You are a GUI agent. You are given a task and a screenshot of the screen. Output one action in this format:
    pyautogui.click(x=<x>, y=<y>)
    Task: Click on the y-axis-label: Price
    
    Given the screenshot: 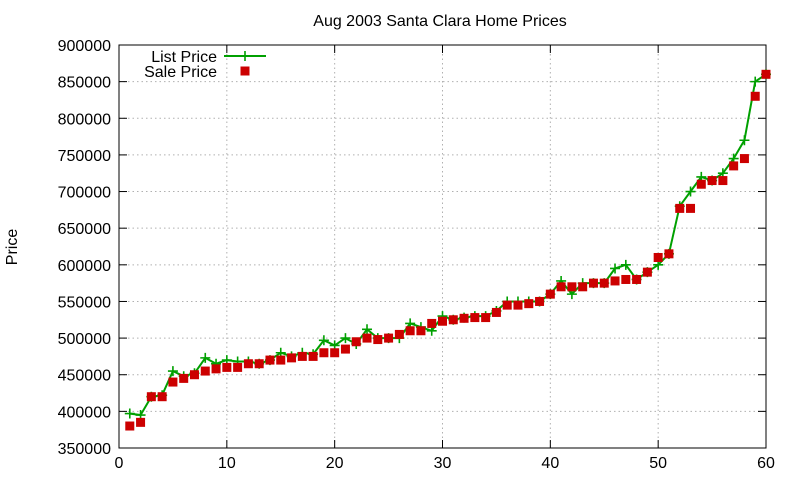 What is the action you would take?
    pyautogui.click(x=12, y=247)
    